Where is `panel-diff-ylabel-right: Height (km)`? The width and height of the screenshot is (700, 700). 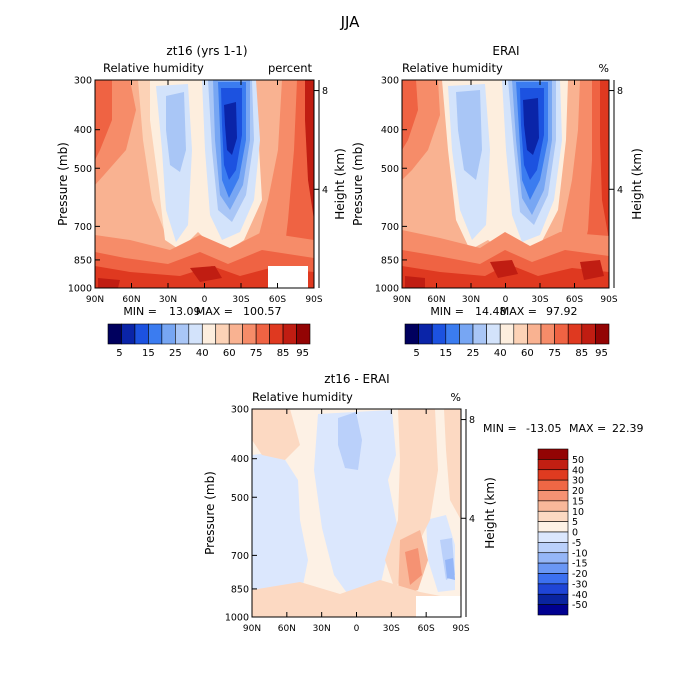
panel-diff-ylabel-right: Height (km) is located at coordinates (490, 512).